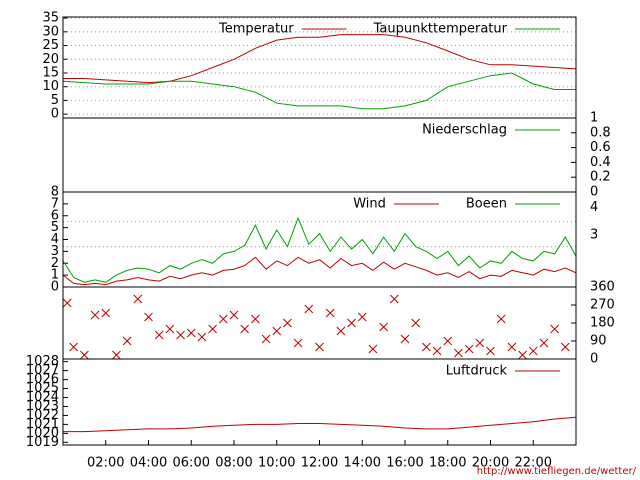  I want to click on legend-label: Boeen, so click(486, 204).